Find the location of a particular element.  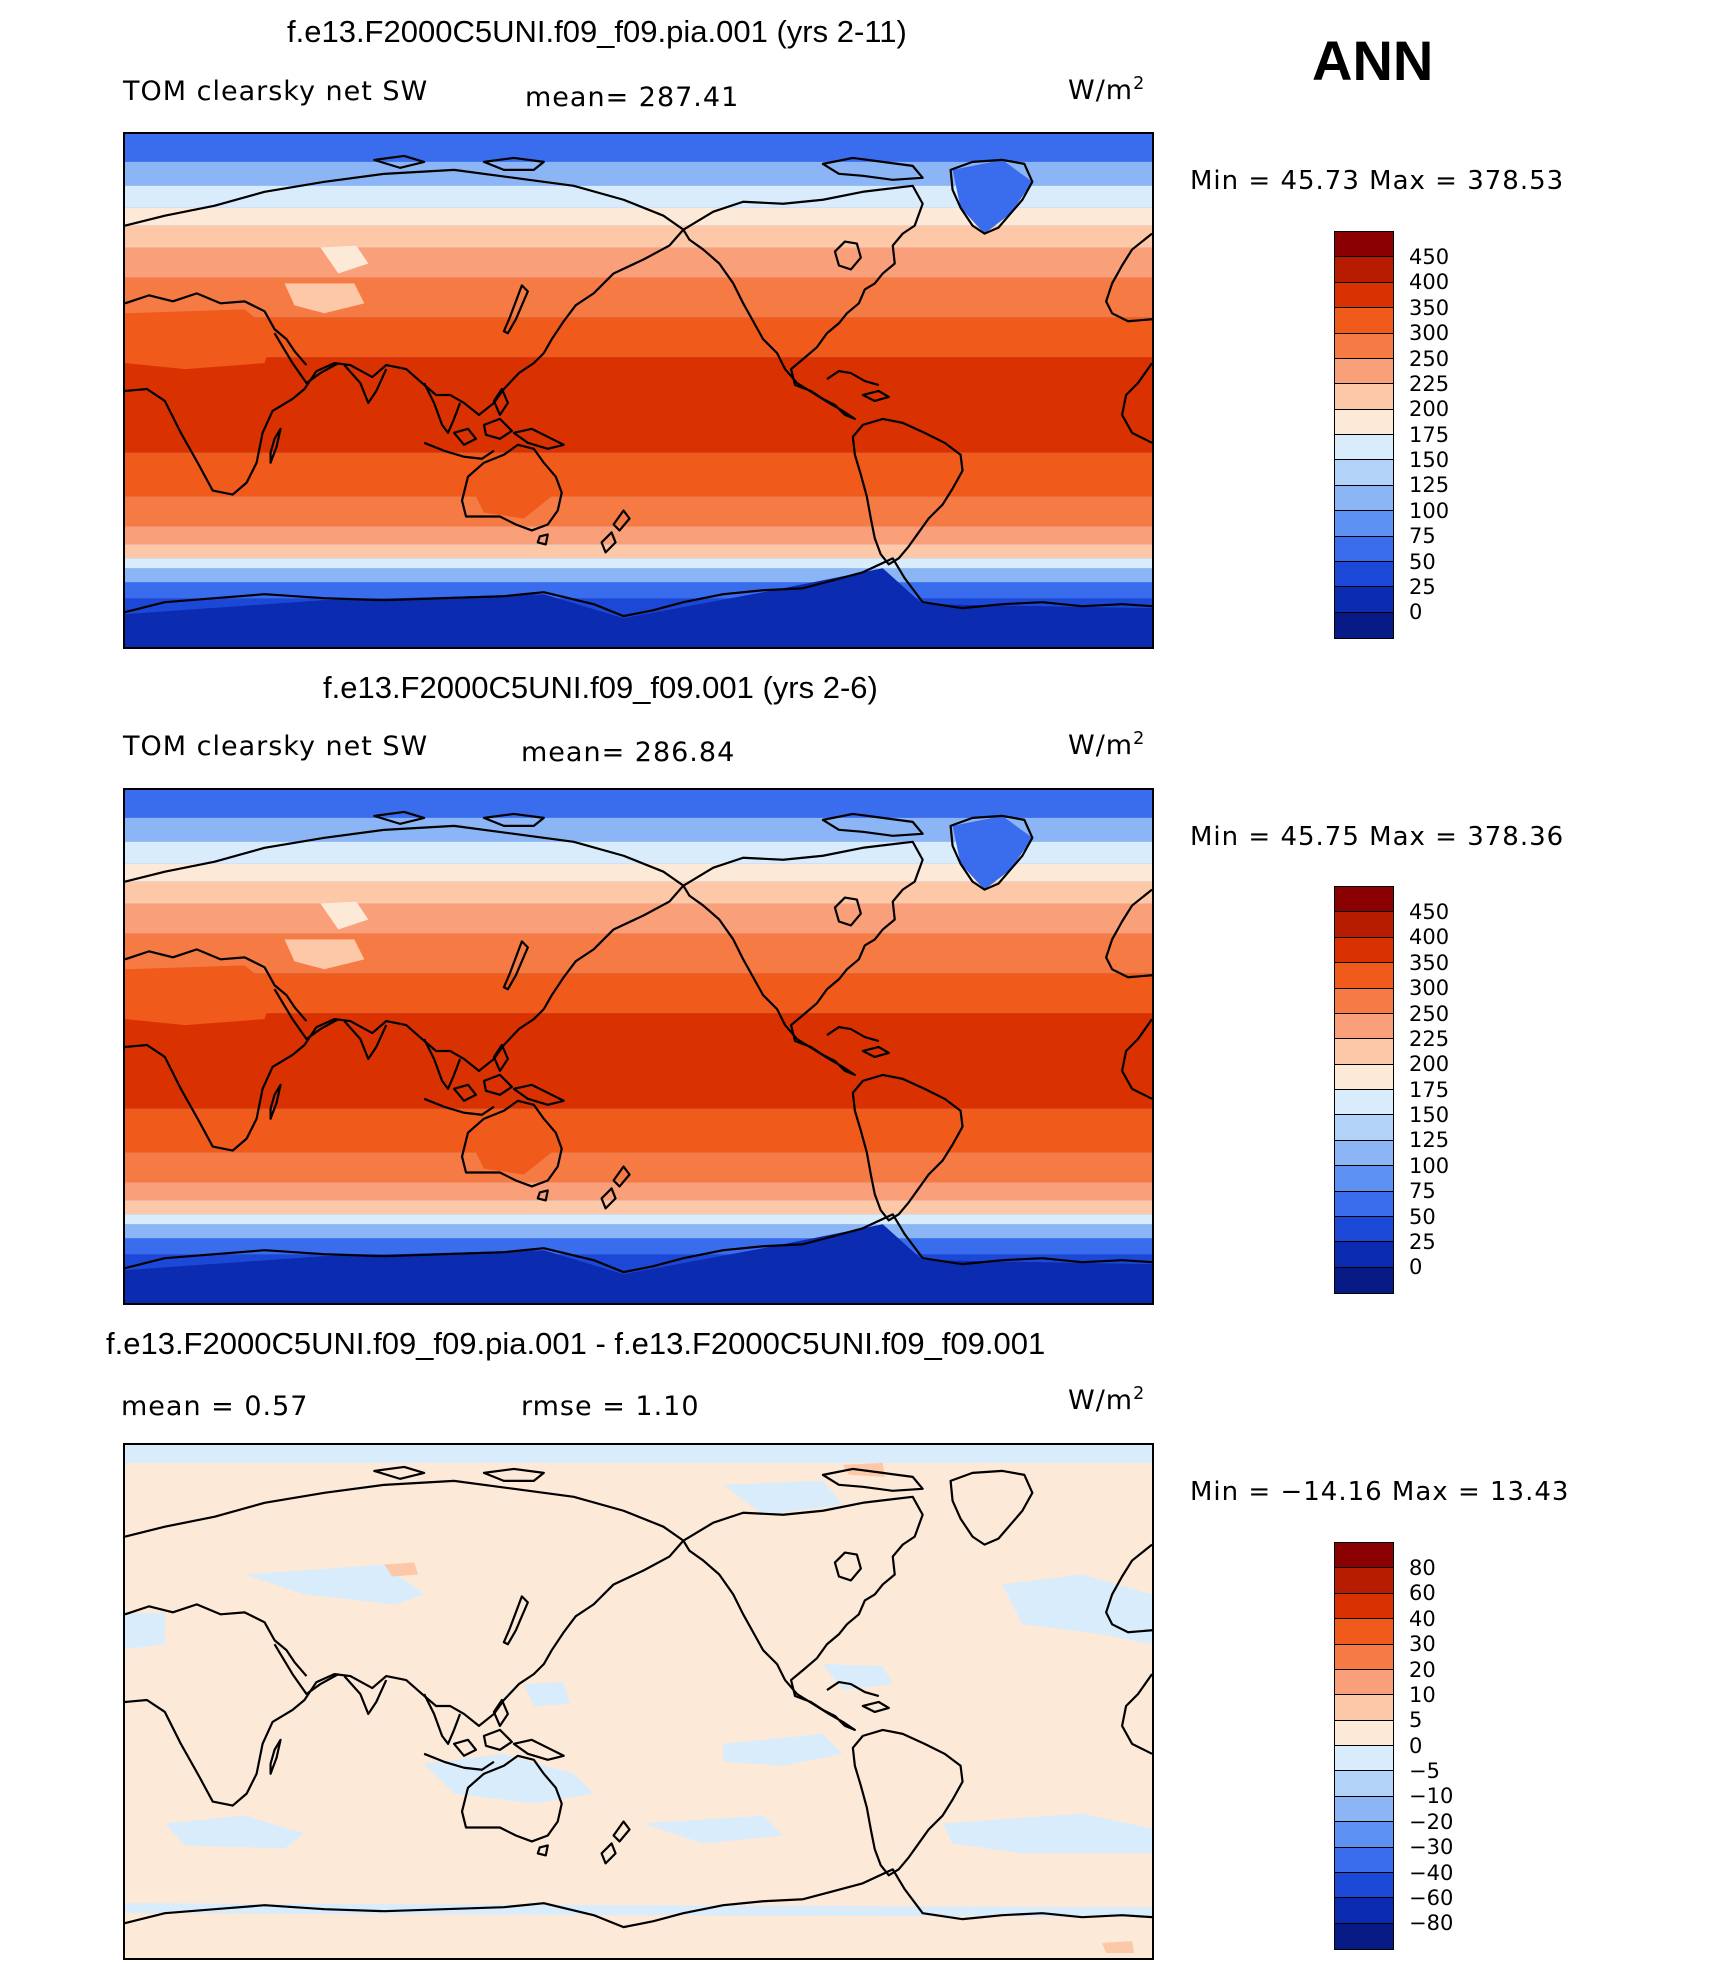

colorbar-tick-label: 10 is located at coordinates (1422, 1694).